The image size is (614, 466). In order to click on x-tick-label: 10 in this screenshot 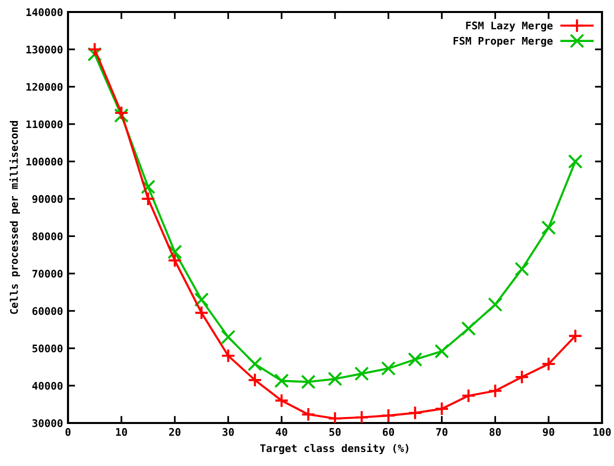, I will do `click(122, 432)`.